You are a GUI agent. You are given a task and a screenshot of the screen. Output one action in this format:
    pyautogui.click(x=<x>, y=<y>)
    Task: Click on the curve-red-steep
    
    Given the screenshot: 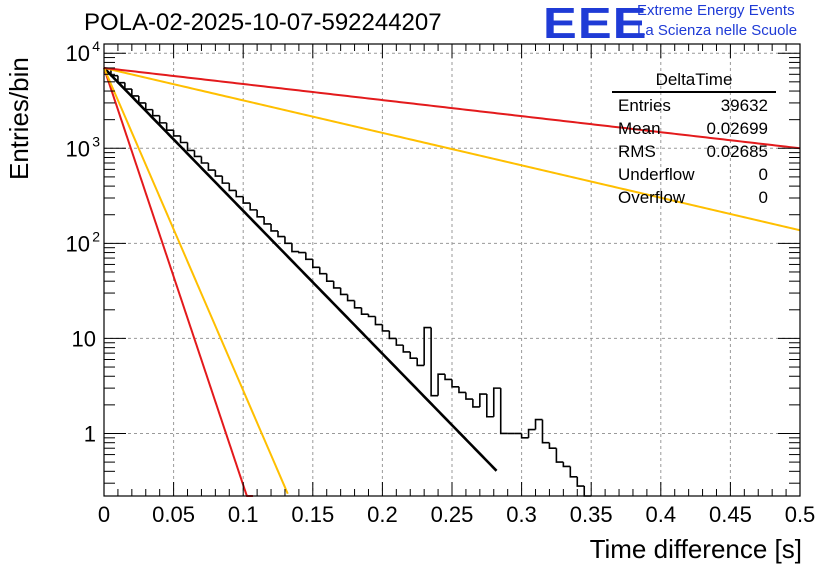 What is the action you would take?
    pyautogui.click(x=178, y=282)
    